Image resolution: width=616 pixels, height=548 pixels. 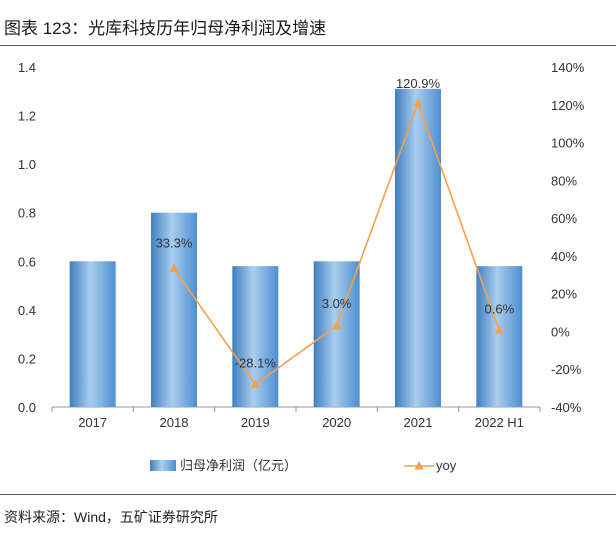 I want to click on source-note: 资料来源：Wind，五矿证券研究所, so click(x=111, y=517).